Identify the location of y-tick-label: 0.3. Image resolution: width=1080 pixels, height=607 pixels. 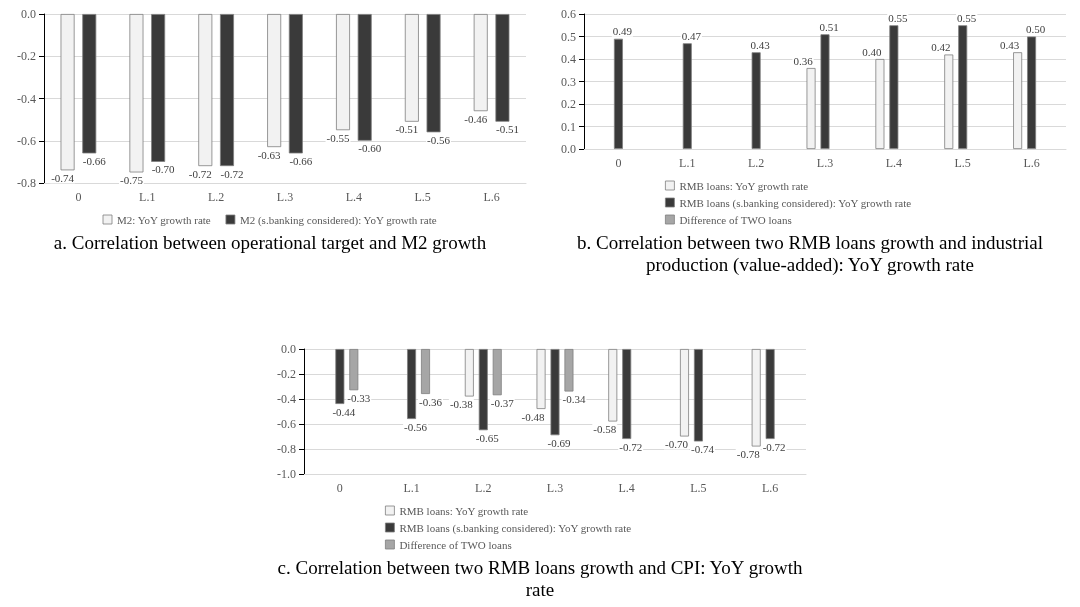
(568, 81).